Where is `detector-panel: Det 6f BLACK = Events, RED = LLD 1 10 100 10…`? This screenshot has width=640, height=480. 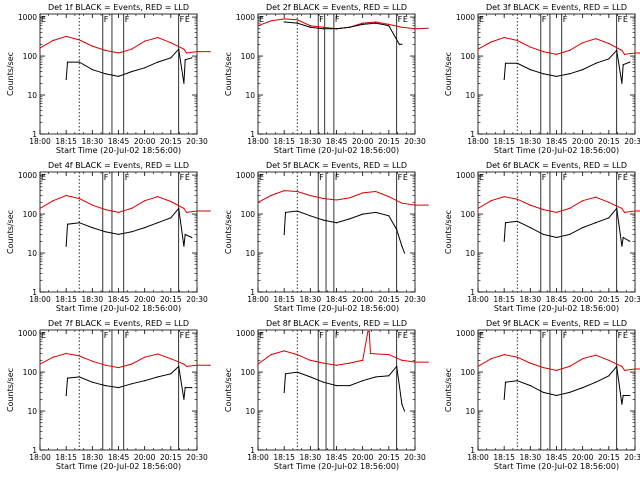 detector-panel: Det 6f BLACK = Events, RED = LLD 1 10 100 10… is located at coordinates (542, 237).